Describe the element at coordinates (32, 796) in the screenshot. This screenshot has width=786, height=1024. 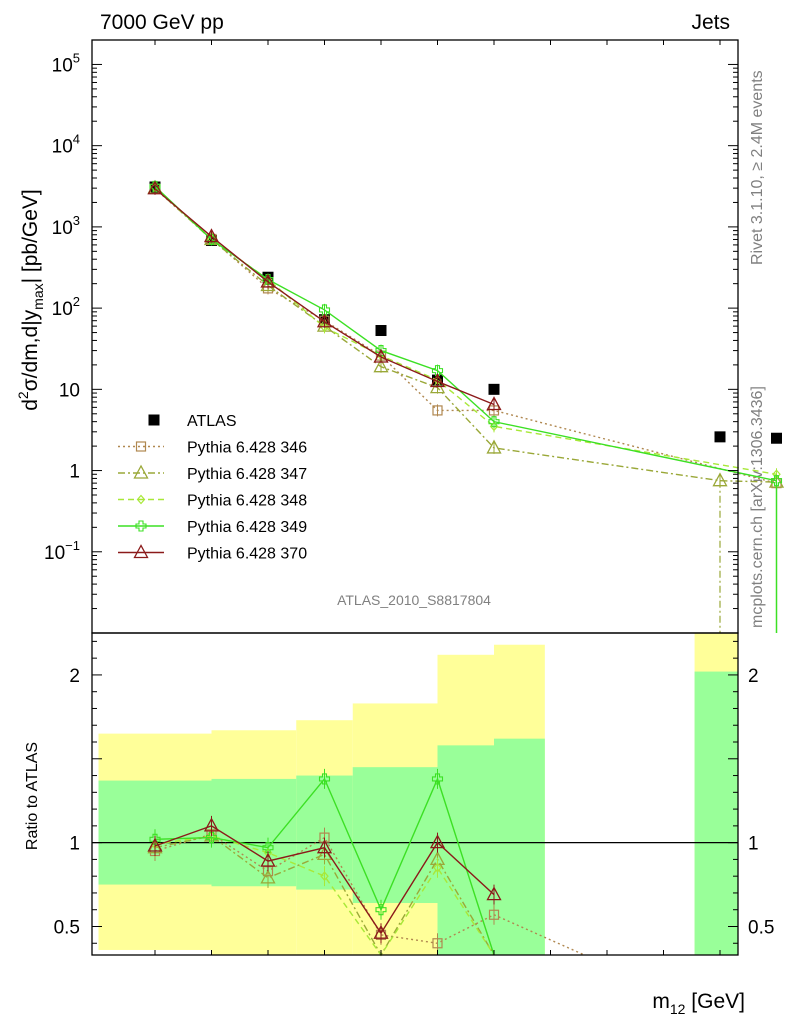
I see `ratio-y-axis-label: Ratio to ATLAS` at that location.